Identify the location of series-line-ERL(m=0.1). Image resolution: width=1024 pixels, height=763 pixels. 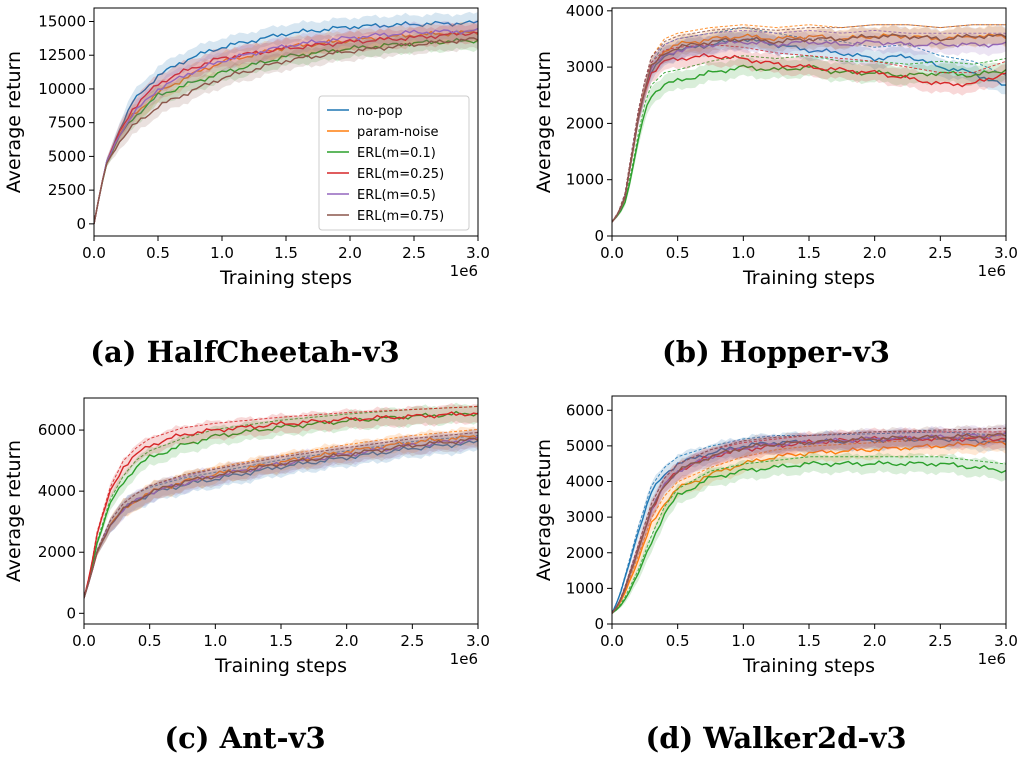
(809, 537).